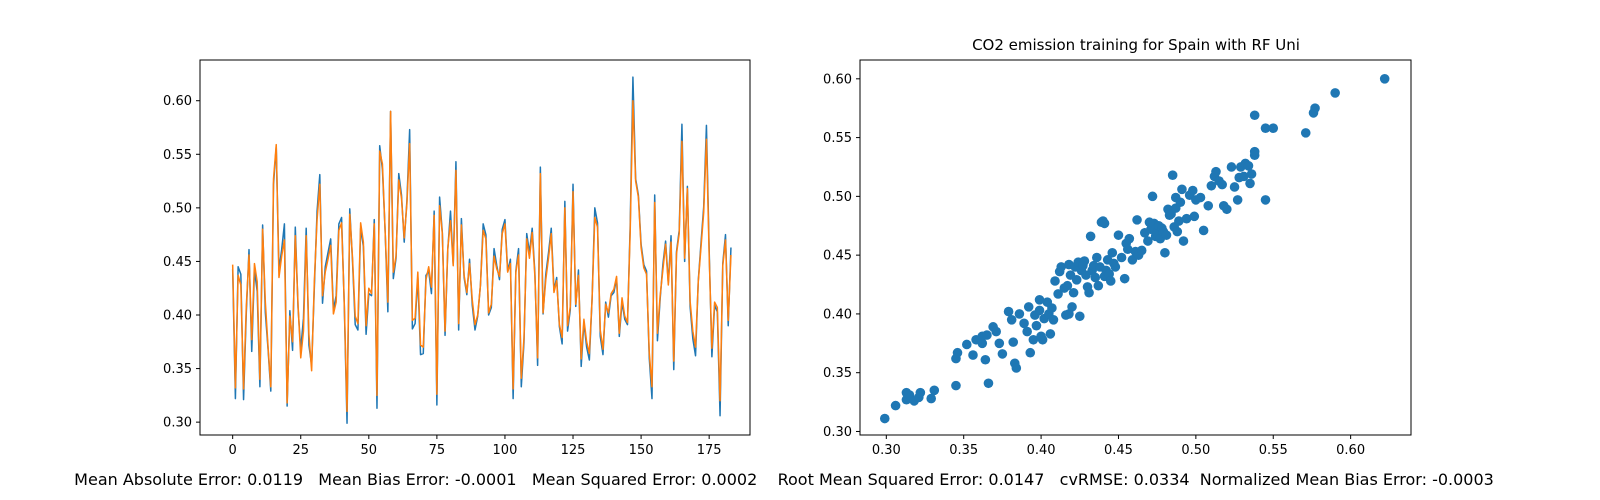  What do you see at coordinates (886, 450) in the screenshot?
I see `x-tick-label: 0.30` at bounding box center [886, 450].